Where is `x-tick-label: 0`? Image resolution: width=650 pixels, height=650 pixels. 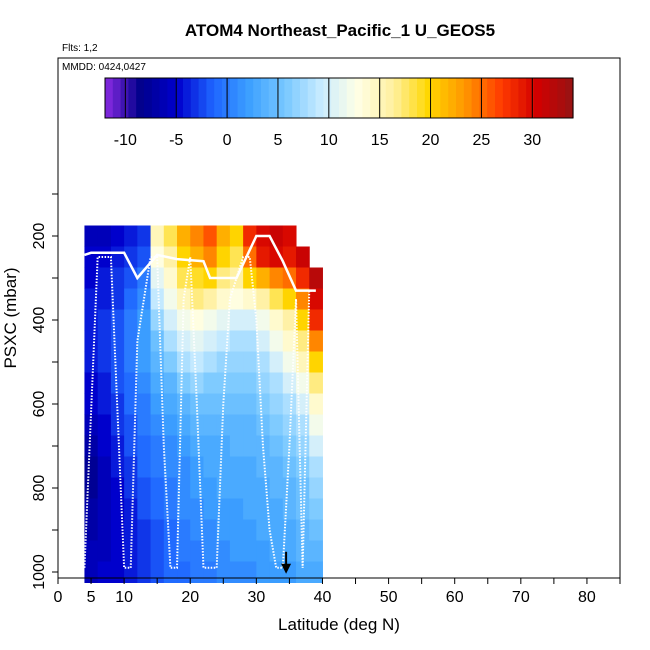
x-tick-label: 0 is located at coordinates (58, 597).